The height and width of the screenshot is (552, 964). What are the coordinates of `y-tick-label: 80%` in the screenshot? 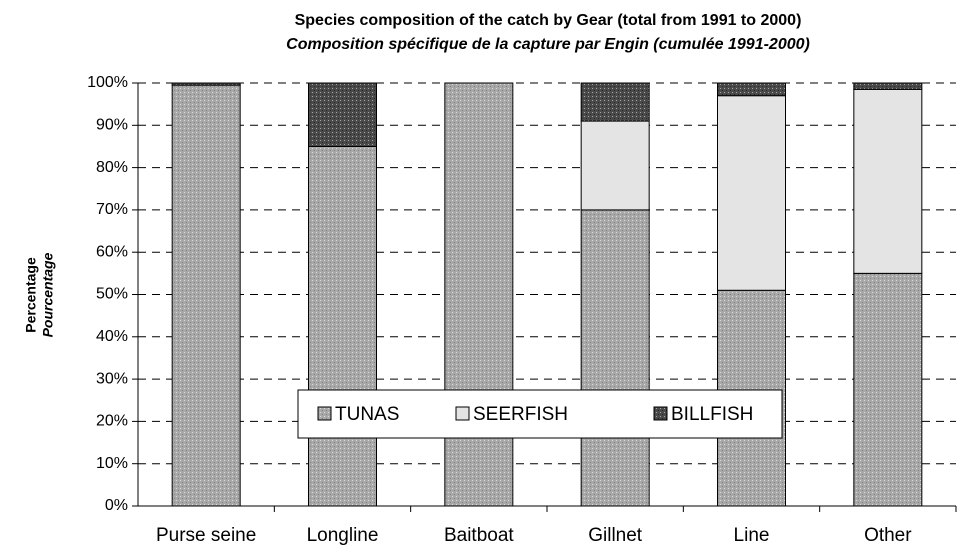 It's located at (112, 167).